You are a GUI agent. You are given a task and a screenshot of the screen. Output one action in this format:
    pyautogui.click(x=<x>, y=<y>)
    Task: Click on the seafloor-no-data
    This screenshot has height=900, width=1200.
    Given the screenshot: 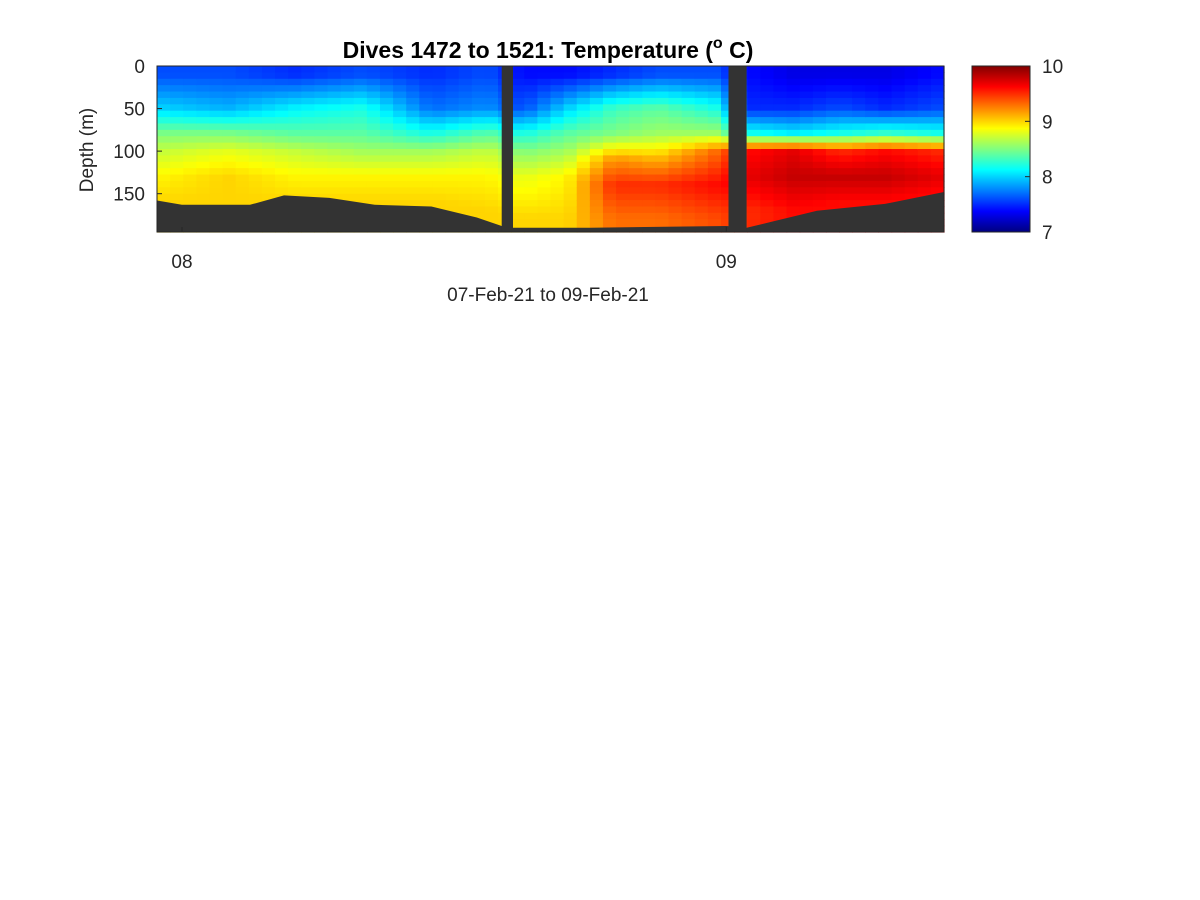 What is the action you would take?
    pyautogui.click(x=550, y=212)
    